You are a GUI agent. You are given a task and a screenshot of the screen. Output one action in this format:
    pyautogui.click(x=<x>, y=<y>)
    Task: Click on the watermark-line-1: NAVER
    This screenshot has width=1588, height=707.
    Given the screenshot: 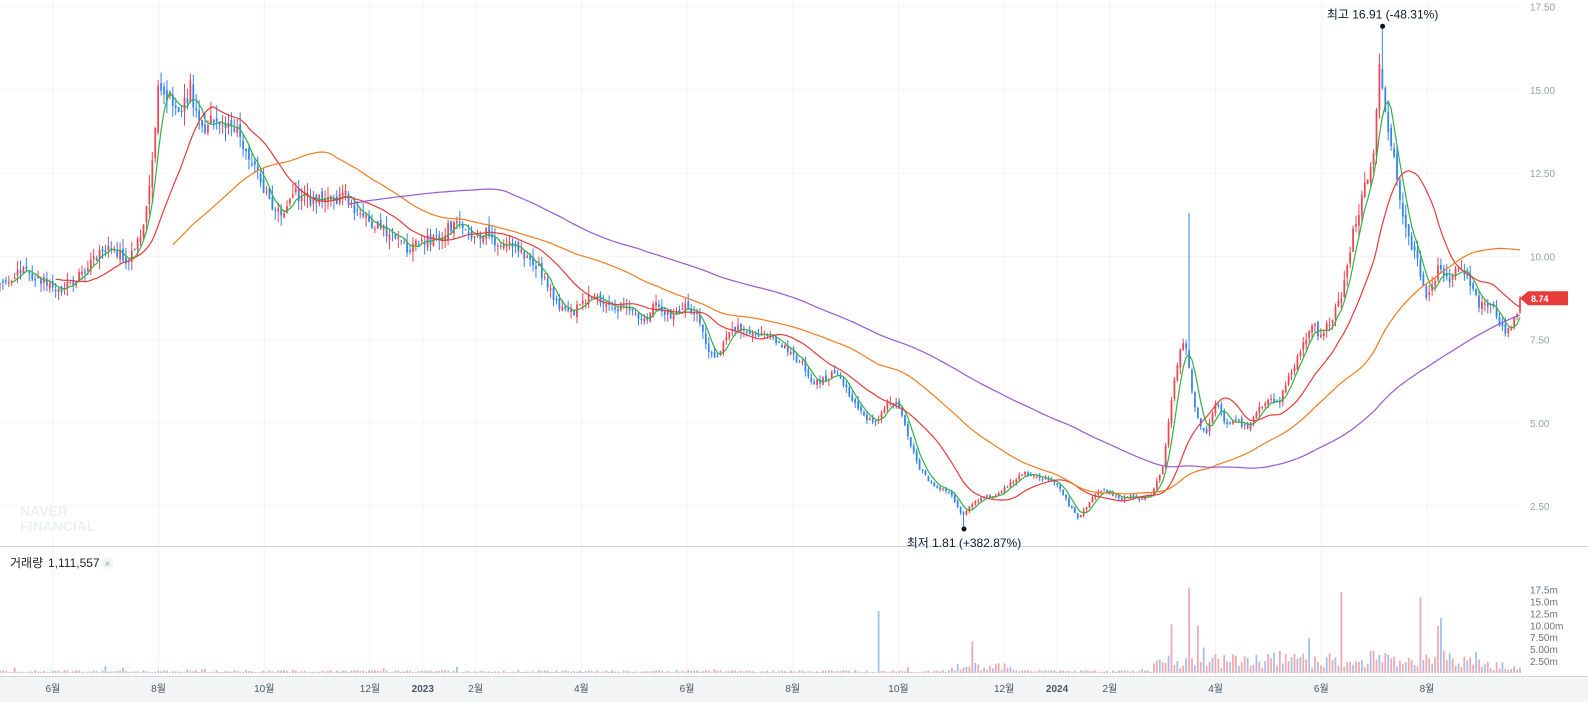 What is the action you would take?
    pyautogui.click(x=44, y=511)
    